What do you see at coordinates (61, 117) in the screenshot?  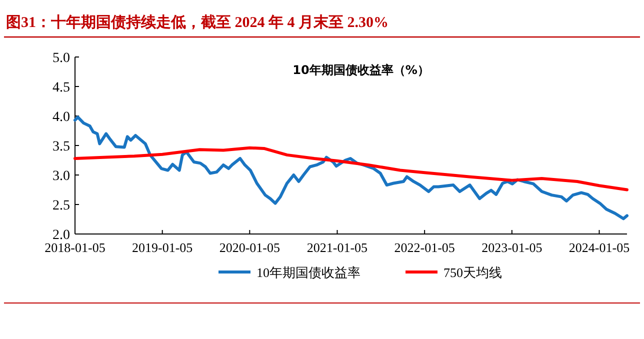 I see `y-tick-label: 4.0` at bounding box center [61, 117].